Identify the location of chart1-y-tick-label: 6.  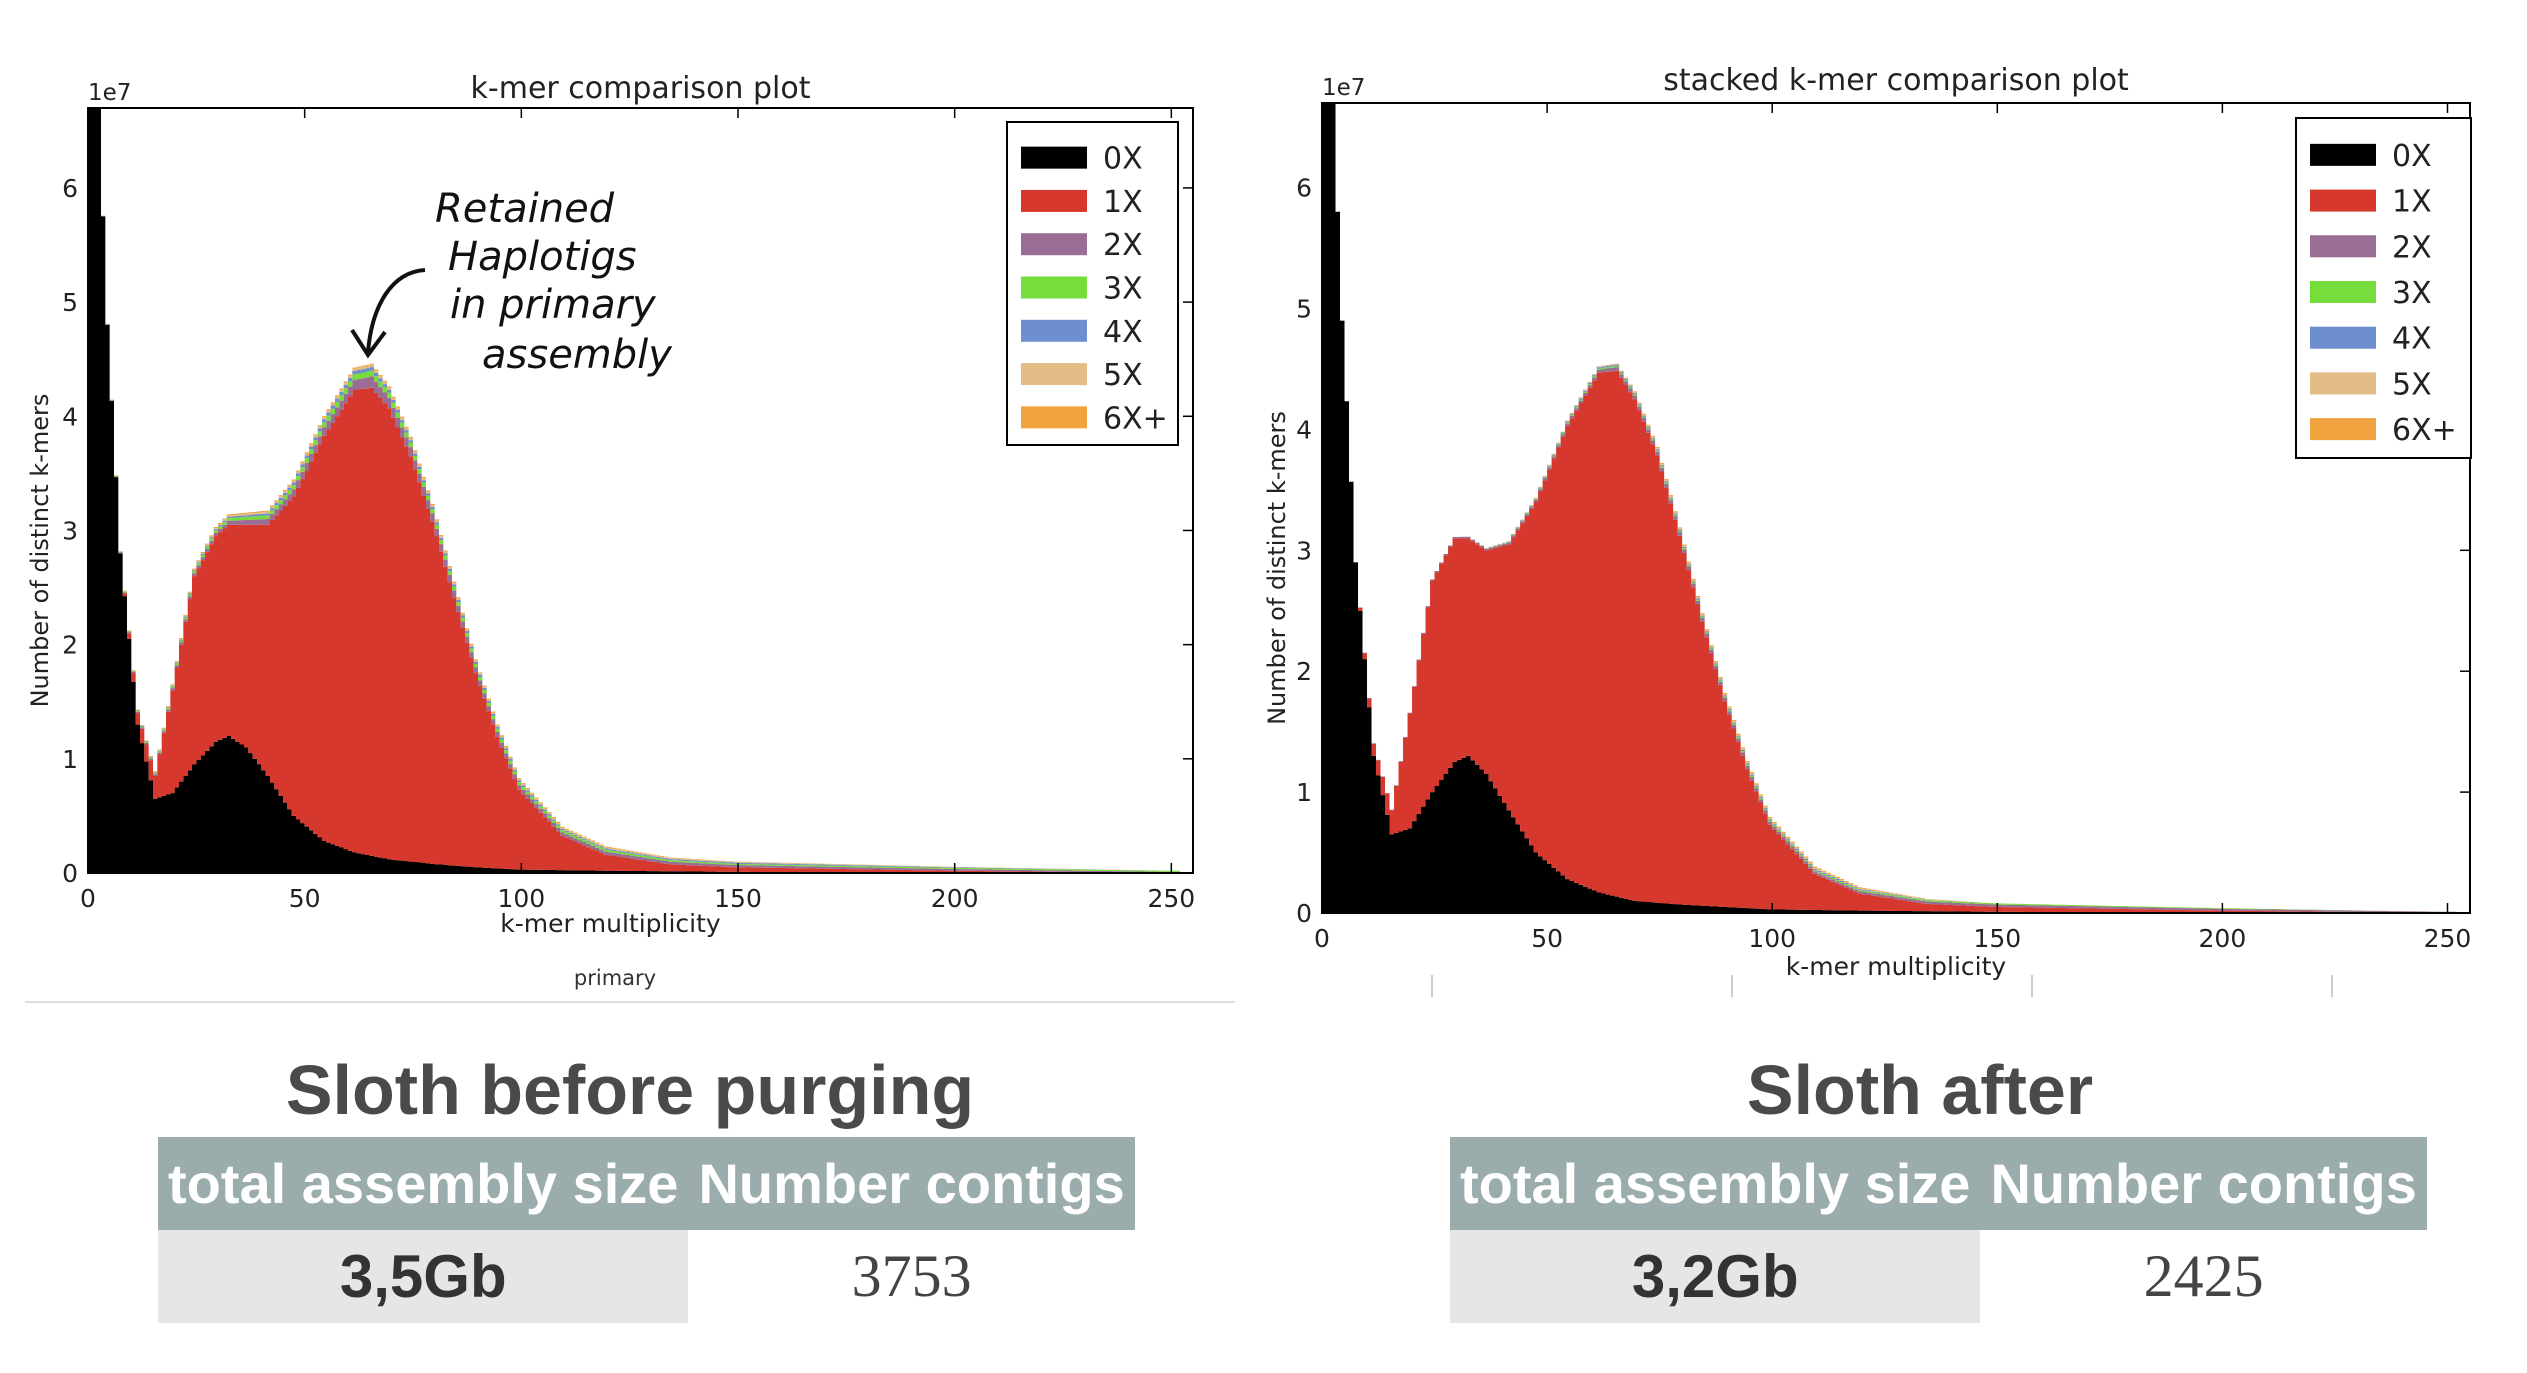
(70, 188).